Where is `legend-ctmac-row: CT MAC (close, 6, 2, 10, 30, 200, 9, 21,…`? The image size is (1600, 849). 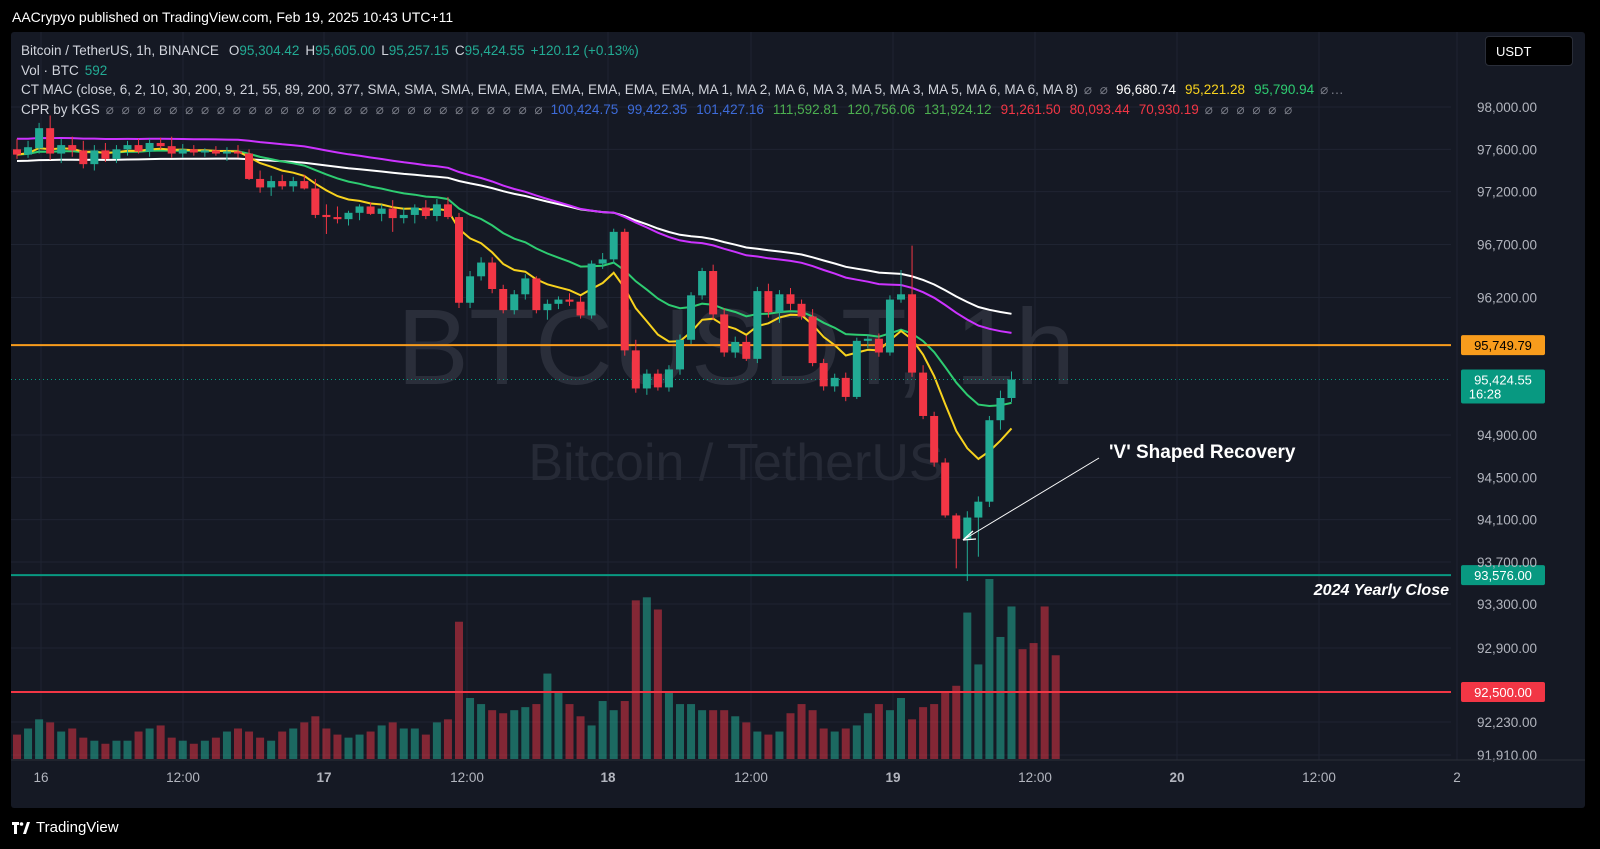
legend-ctmac-row: CT MAC (close, 6, 2, 10, 30, 200, 9, 21,… is located at coordinates (683, 90).